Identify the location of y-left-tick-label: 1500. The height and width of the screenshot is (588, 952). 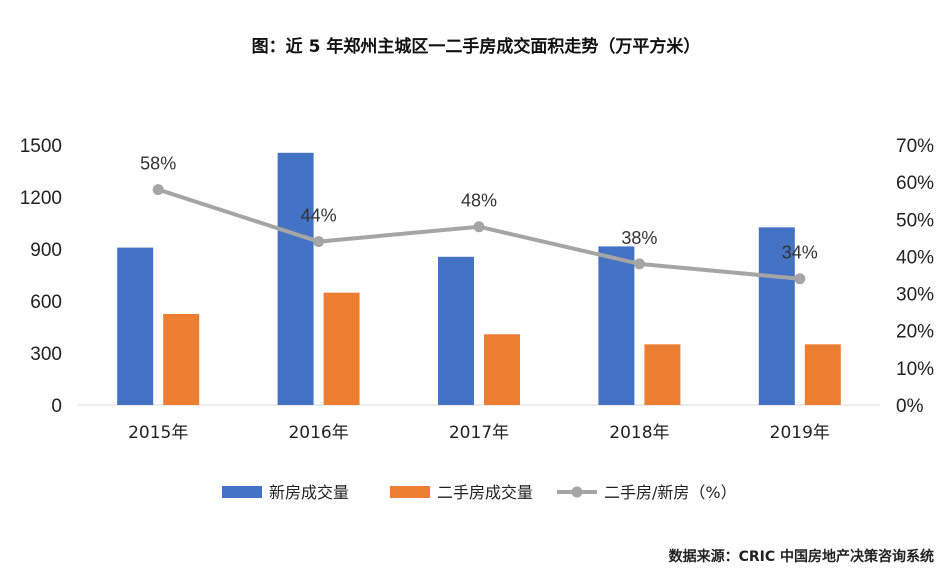
(41, 146).